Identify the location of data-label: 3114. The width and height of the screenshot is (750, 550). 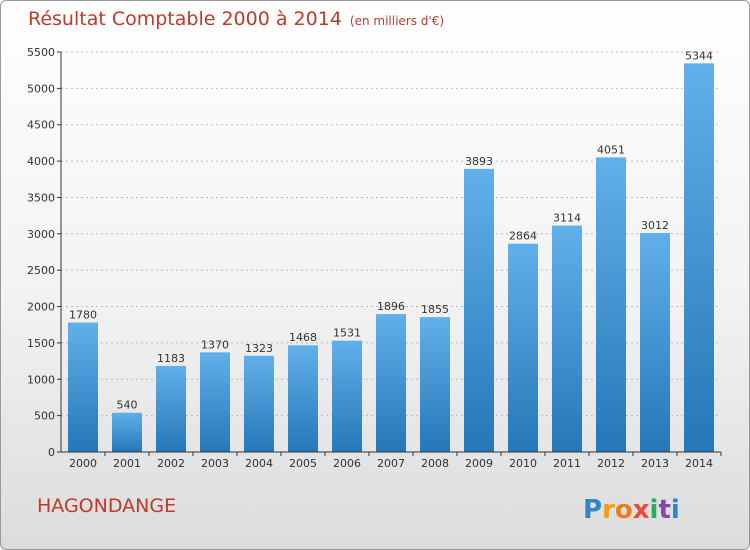
(567, 218).